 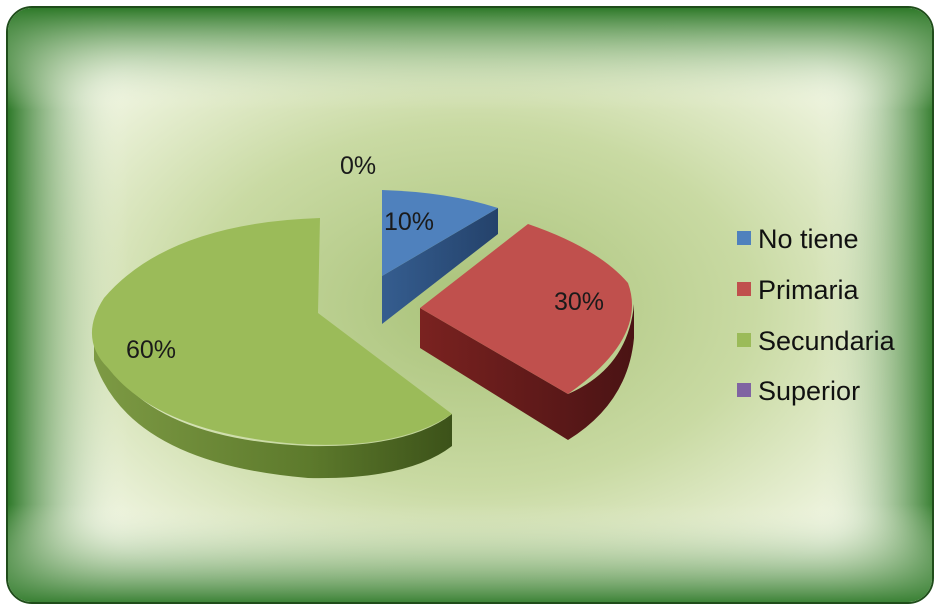 I want to click on data-label-no-tiene: 10%, so click(x=409, y=222).